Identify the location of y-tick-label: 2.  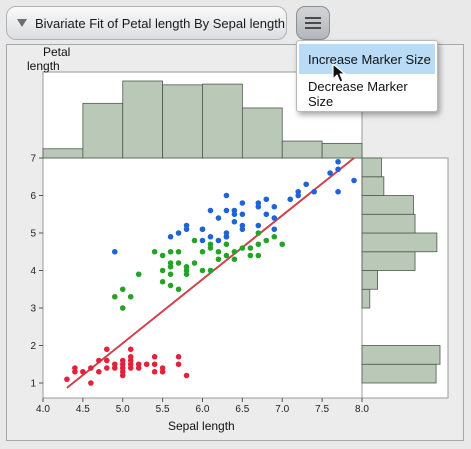
(33, 346).